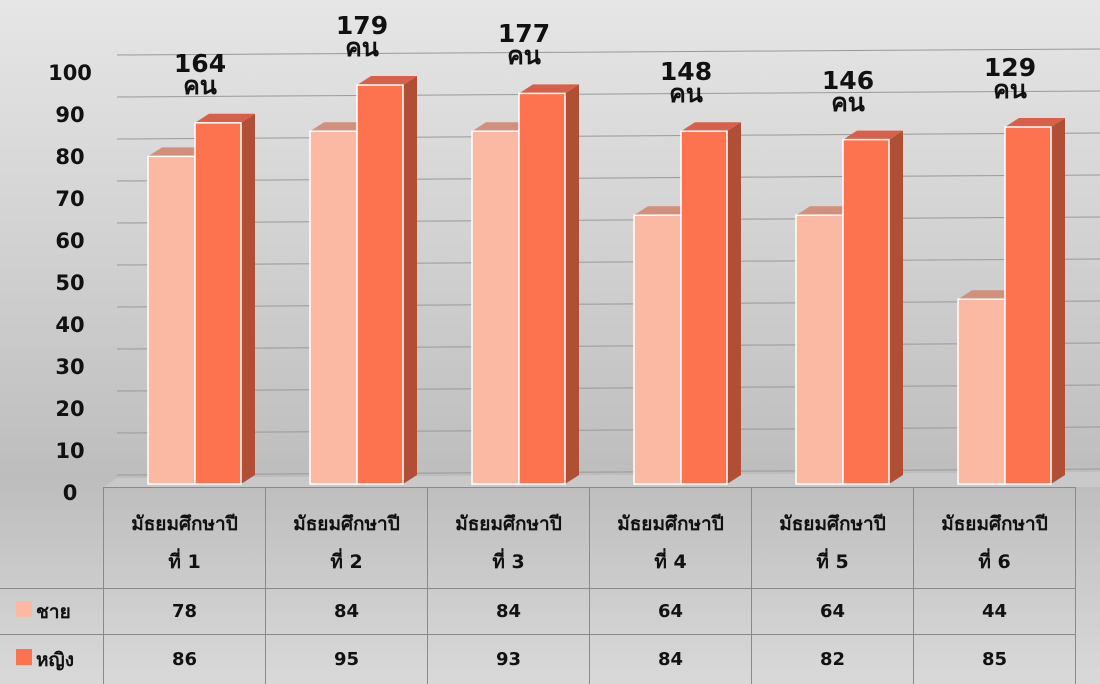 Image resolution: width=1100 pixels, height=684 pixels. Describe the element at coordinates (832, 659) in the screenshot. I see `table-value: 82` at that location.